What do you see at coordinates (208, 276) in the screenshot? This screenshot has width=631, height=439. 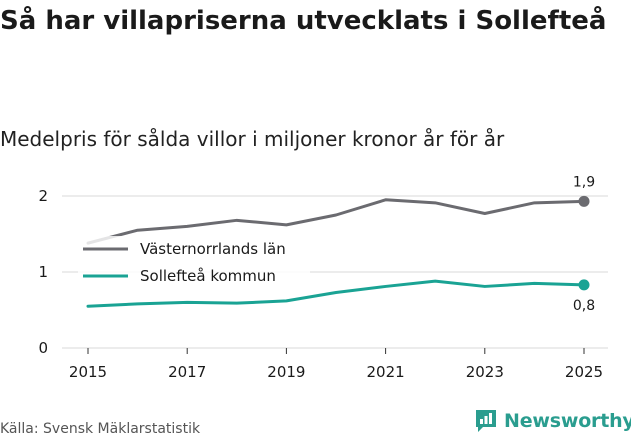 I see `legend-label-2: Sollefteå kommun` at bounding box center [208, 276].